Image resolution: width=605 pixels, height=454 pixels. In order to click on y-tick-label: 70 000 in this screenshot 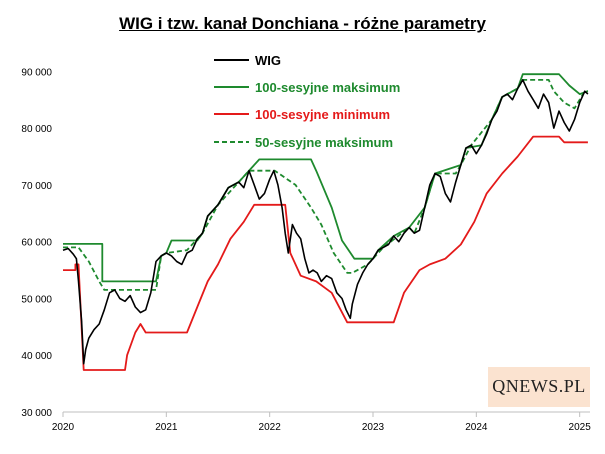, I will do `click(36, 186)`.